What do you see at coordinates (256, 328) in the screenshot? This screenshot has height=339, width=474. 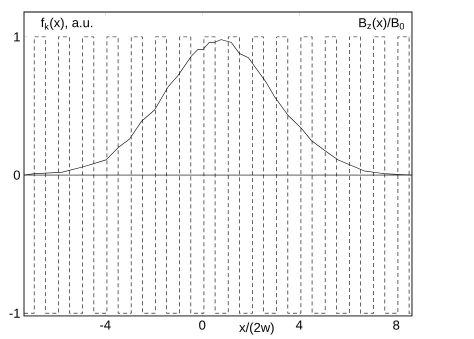 I see `x-axis-title: x/(2w)` at bounding box center [256, 328].